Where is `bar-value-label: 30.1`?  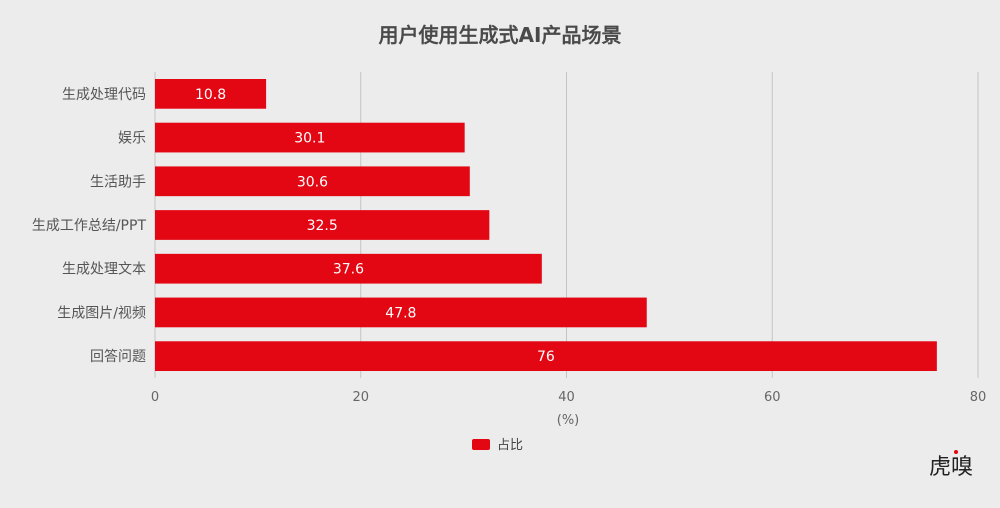 bar-value-label: 30.1 is located at coordinates (309, 139).